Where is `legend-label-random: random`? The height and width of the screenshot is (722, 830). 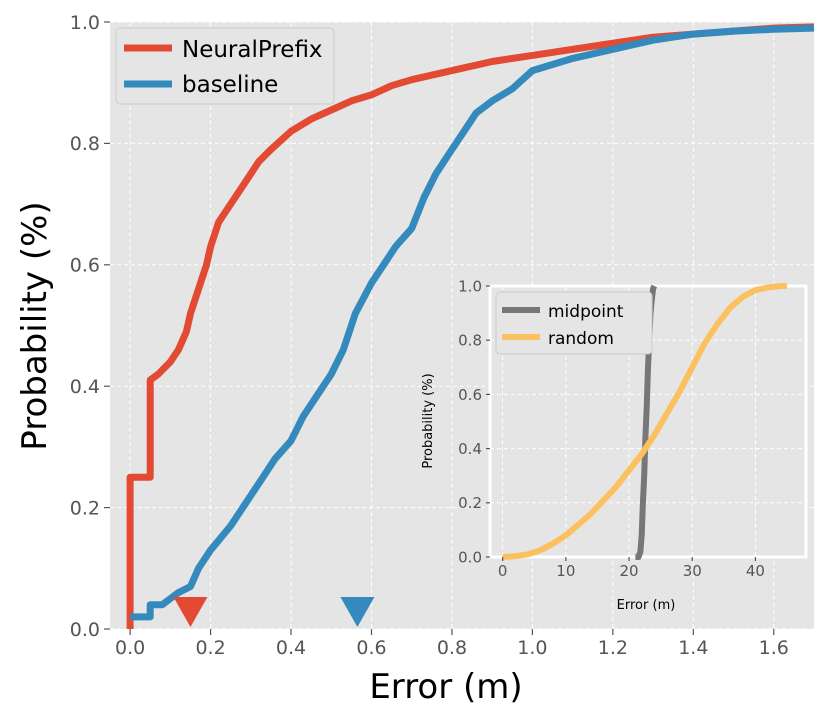 legend-label-random: random is located at coordinates (581, 339).